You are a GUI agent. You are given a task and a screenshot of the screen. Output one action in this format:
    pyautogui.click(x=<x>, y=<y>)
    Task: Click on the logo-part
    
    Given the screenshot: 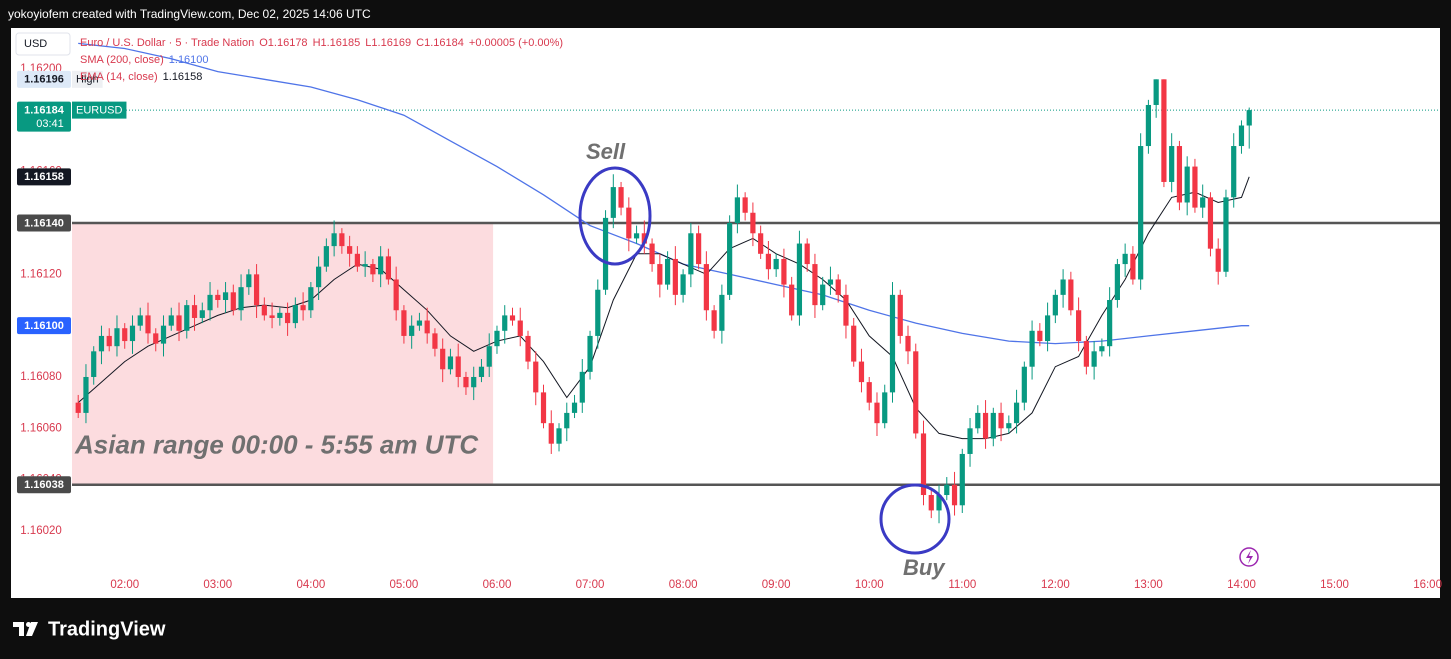 What is the action you would take?
    pyautogui.click(x=18, y=629)
    